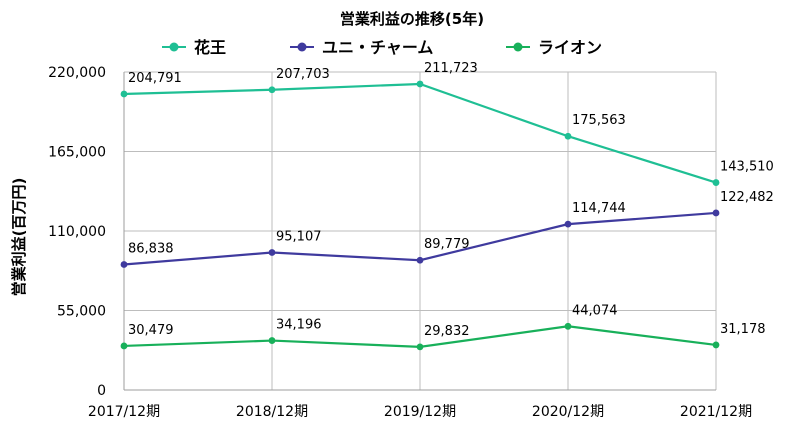  What do you see at coordinates (81, 312) in the screenshot?
I see `y-tick-label: 55,000` at bounding box center [81, 312].